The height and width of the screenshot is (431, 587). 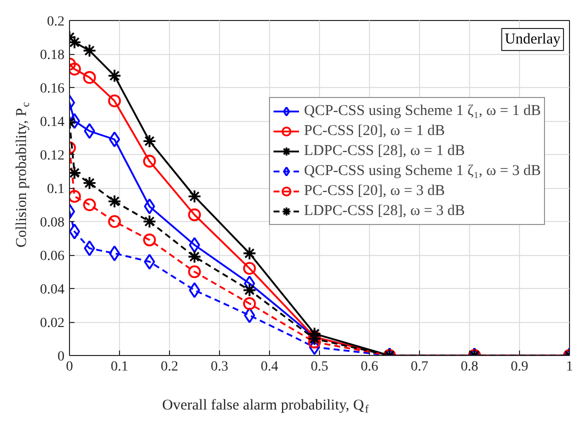 What do you see at coordinates (569, 367) in the screenshot?
I see `x-tick-label: 1` at bounding box center [569, 367].